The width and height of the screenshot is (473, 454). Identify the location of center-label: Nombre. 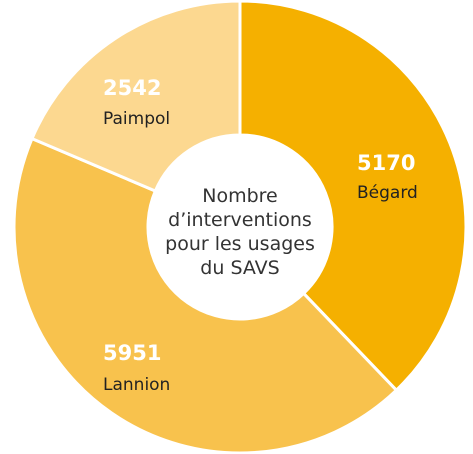
(240, 196).